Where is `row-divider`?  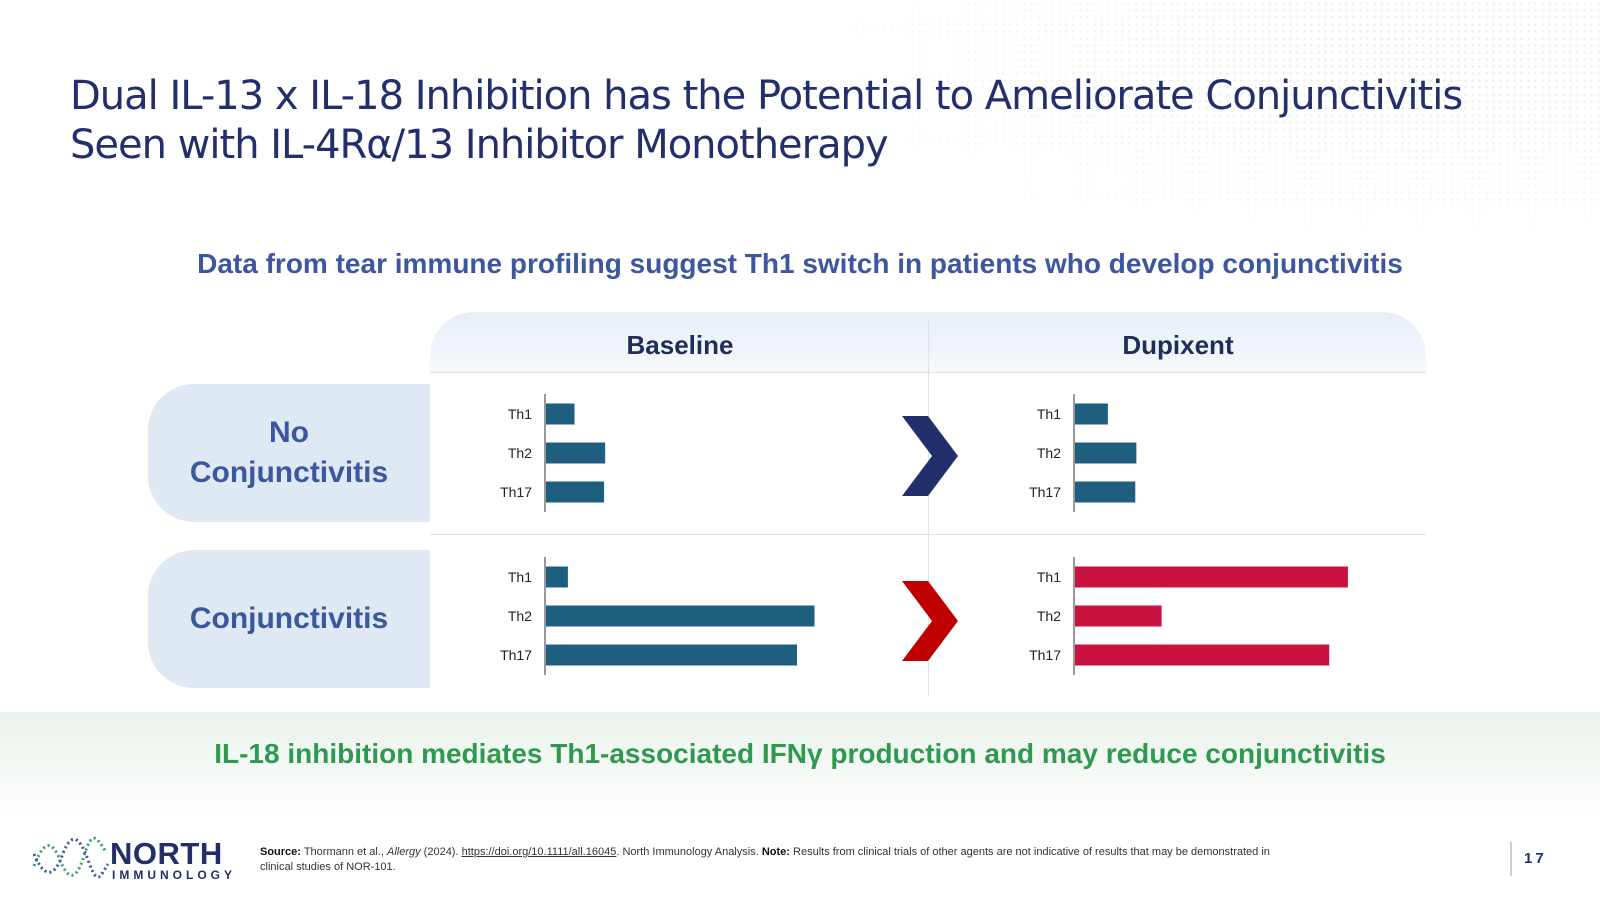
row-divider is located at coordinates (928, 534).